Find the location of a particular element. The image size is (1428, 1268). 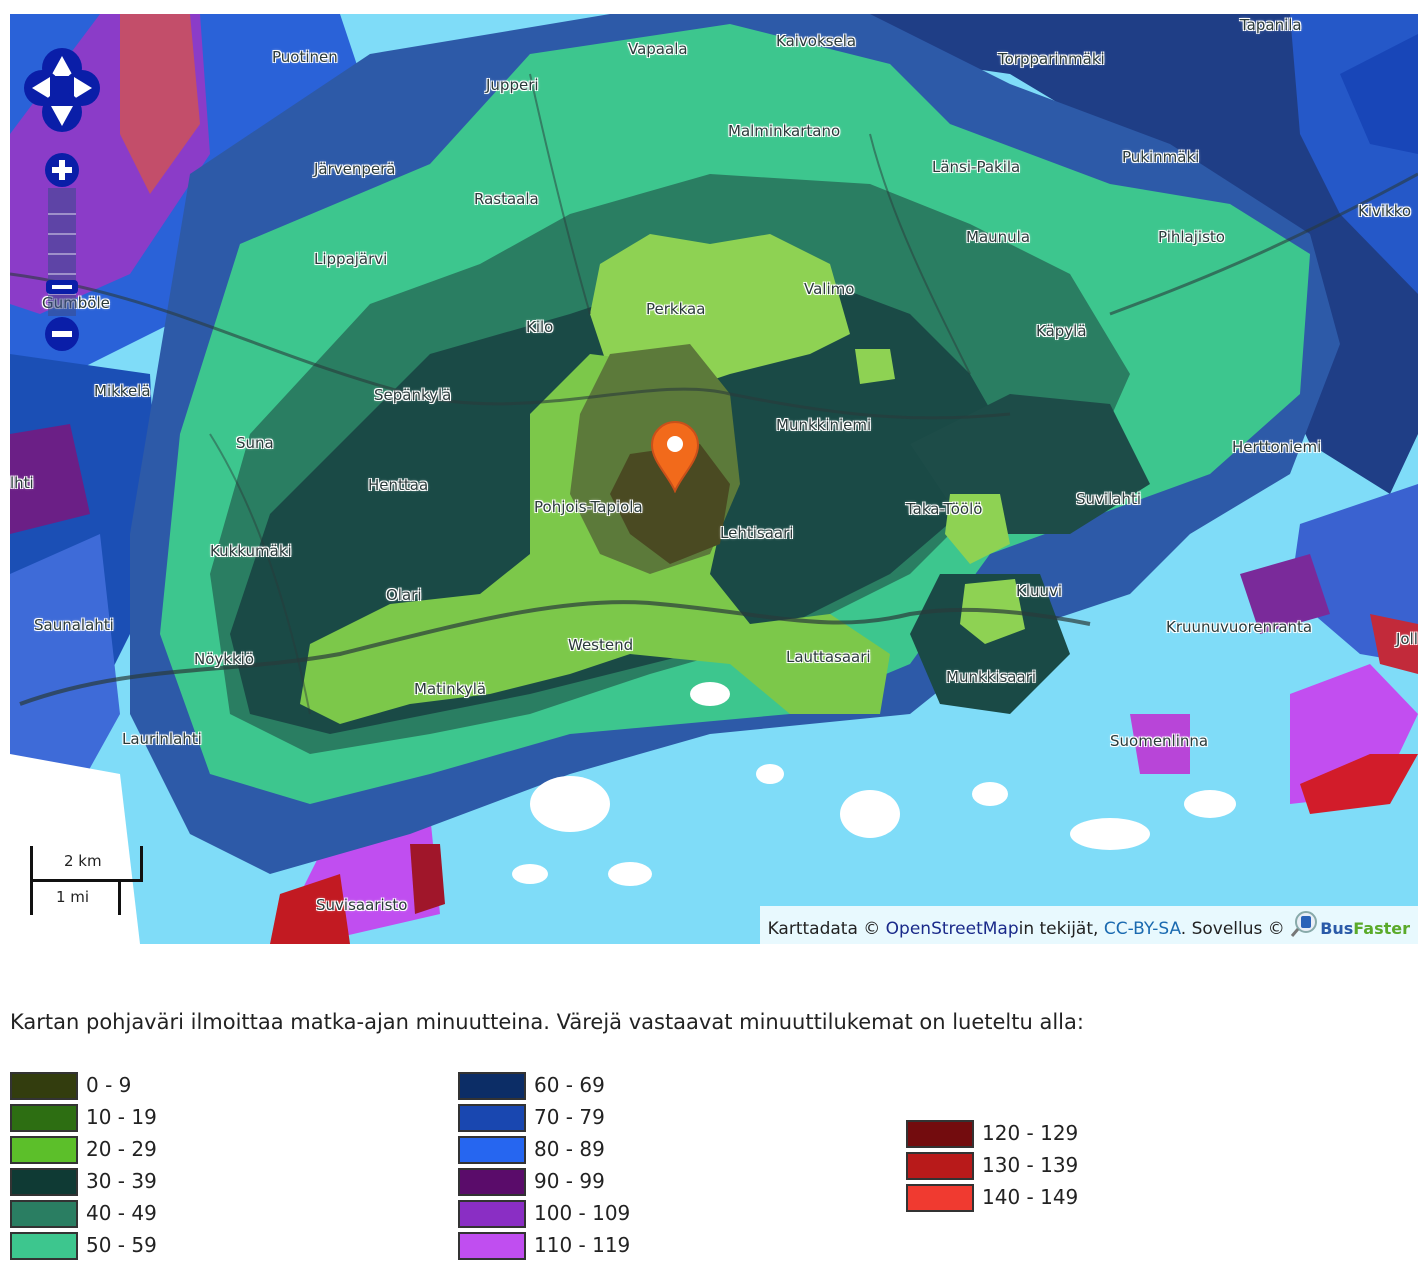

legend-label: 80 - 89 is located at coordinates (569, 1149).